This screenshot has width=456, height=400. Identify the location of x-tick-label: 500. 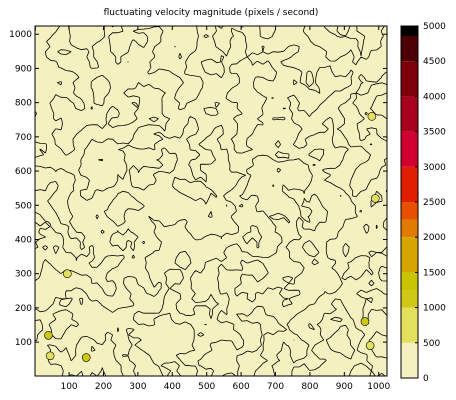
(206, 387).